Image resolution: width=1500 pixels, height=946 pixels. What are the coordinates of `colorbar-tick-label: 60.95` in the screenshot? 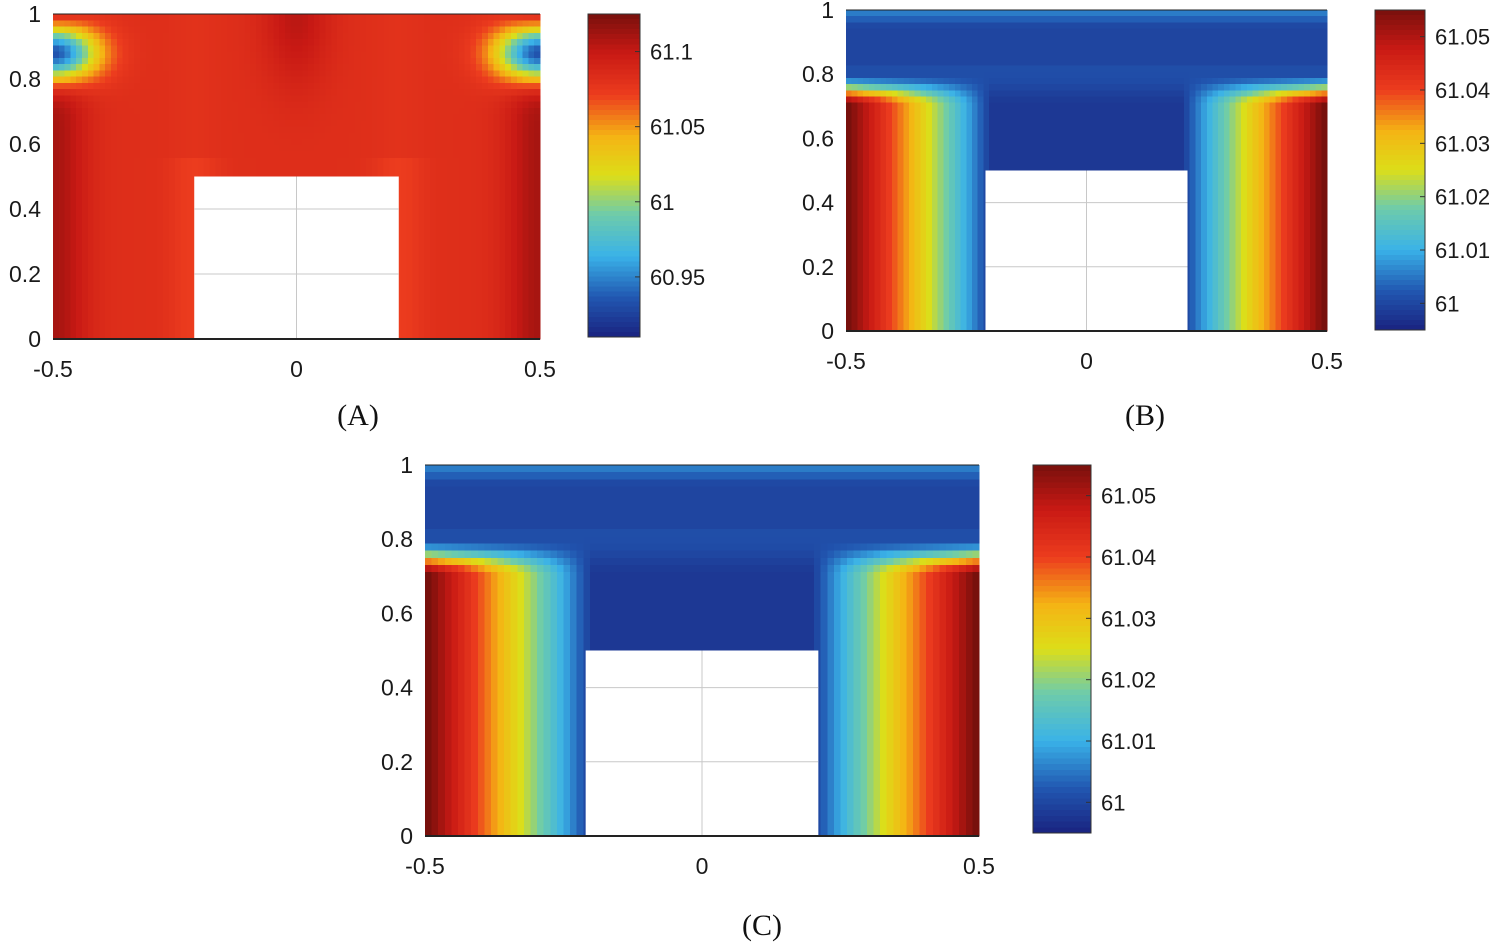 It's located at (677, 277).